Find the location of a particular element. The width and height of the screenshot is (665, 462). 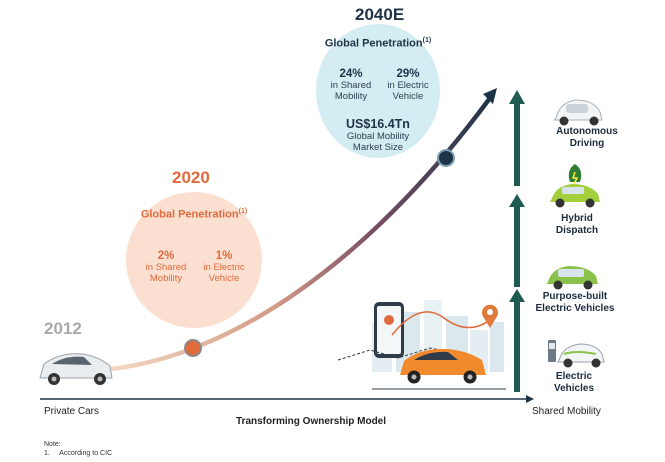

year-2012-label: 2012 is located at coordinates (63, 328).